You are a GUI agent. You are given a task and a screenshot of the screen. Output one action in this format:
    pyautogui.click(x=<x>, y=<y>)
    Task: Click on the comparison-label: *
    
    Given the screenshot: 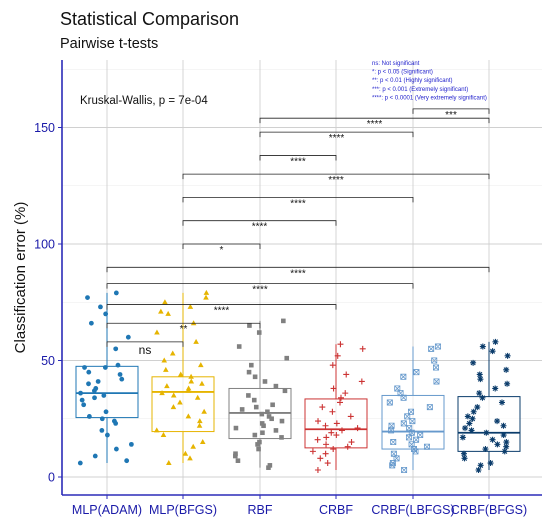 What is the action you would take?
    pyautogui.click(x=222, y=250)
    